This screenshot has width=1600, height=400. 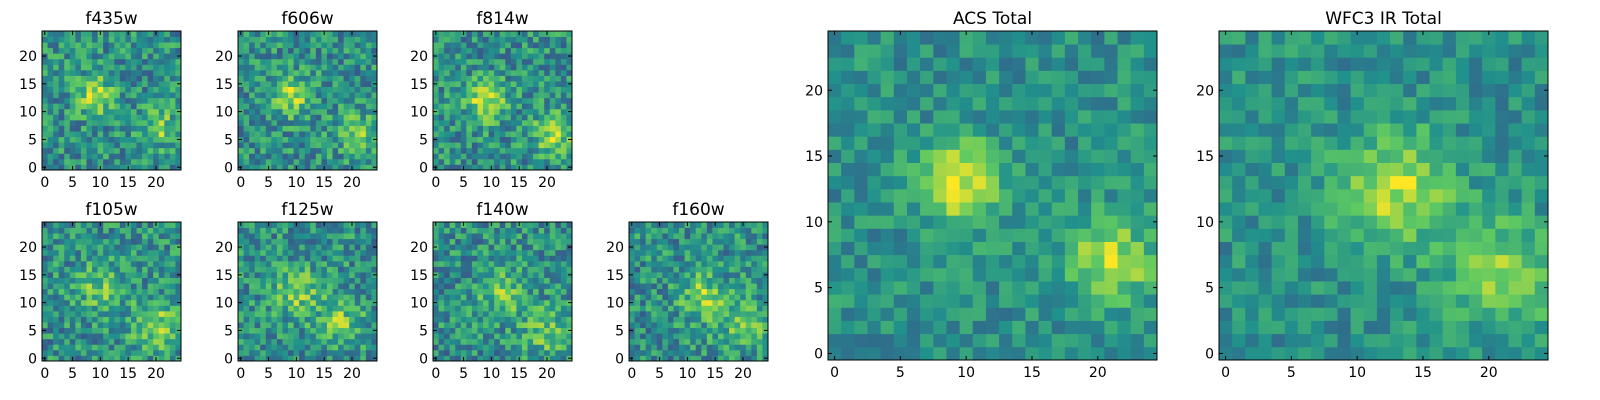 I want to click on x-tick-label: 10, so click(x=296, y=374).